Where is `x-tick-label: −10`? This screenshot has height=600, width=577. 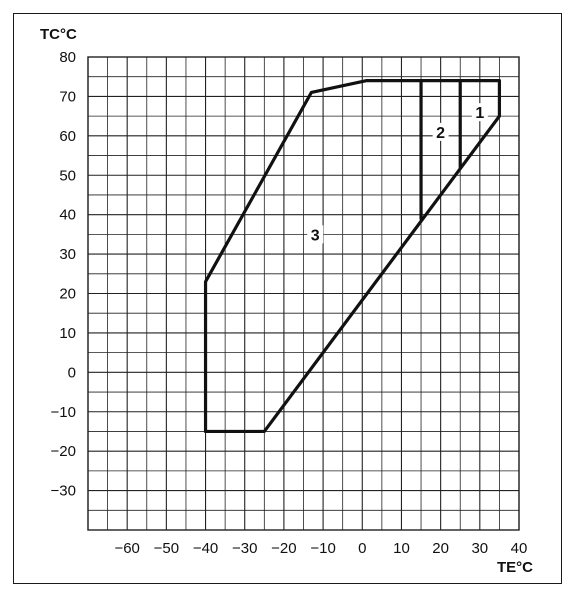
x-tick-label: −10 is located at coordinates (322, 548).